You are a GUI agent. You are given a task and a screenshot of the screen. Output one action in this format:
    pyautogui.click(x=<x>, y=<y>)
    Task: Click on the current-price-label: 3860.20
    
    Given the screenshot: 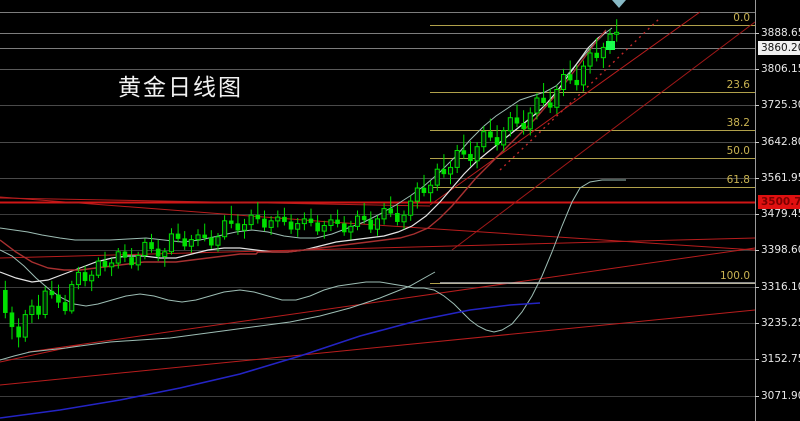 What is the action you would take?
    pyautogui.click(x=779, y=48)
    